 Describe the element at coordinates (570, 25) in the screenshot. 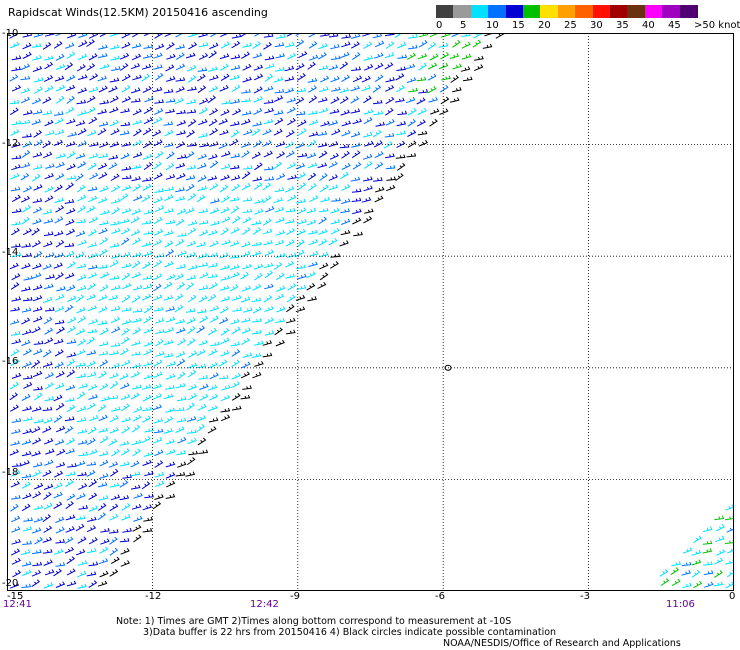

I see `colorbar-label: 25` at that location.